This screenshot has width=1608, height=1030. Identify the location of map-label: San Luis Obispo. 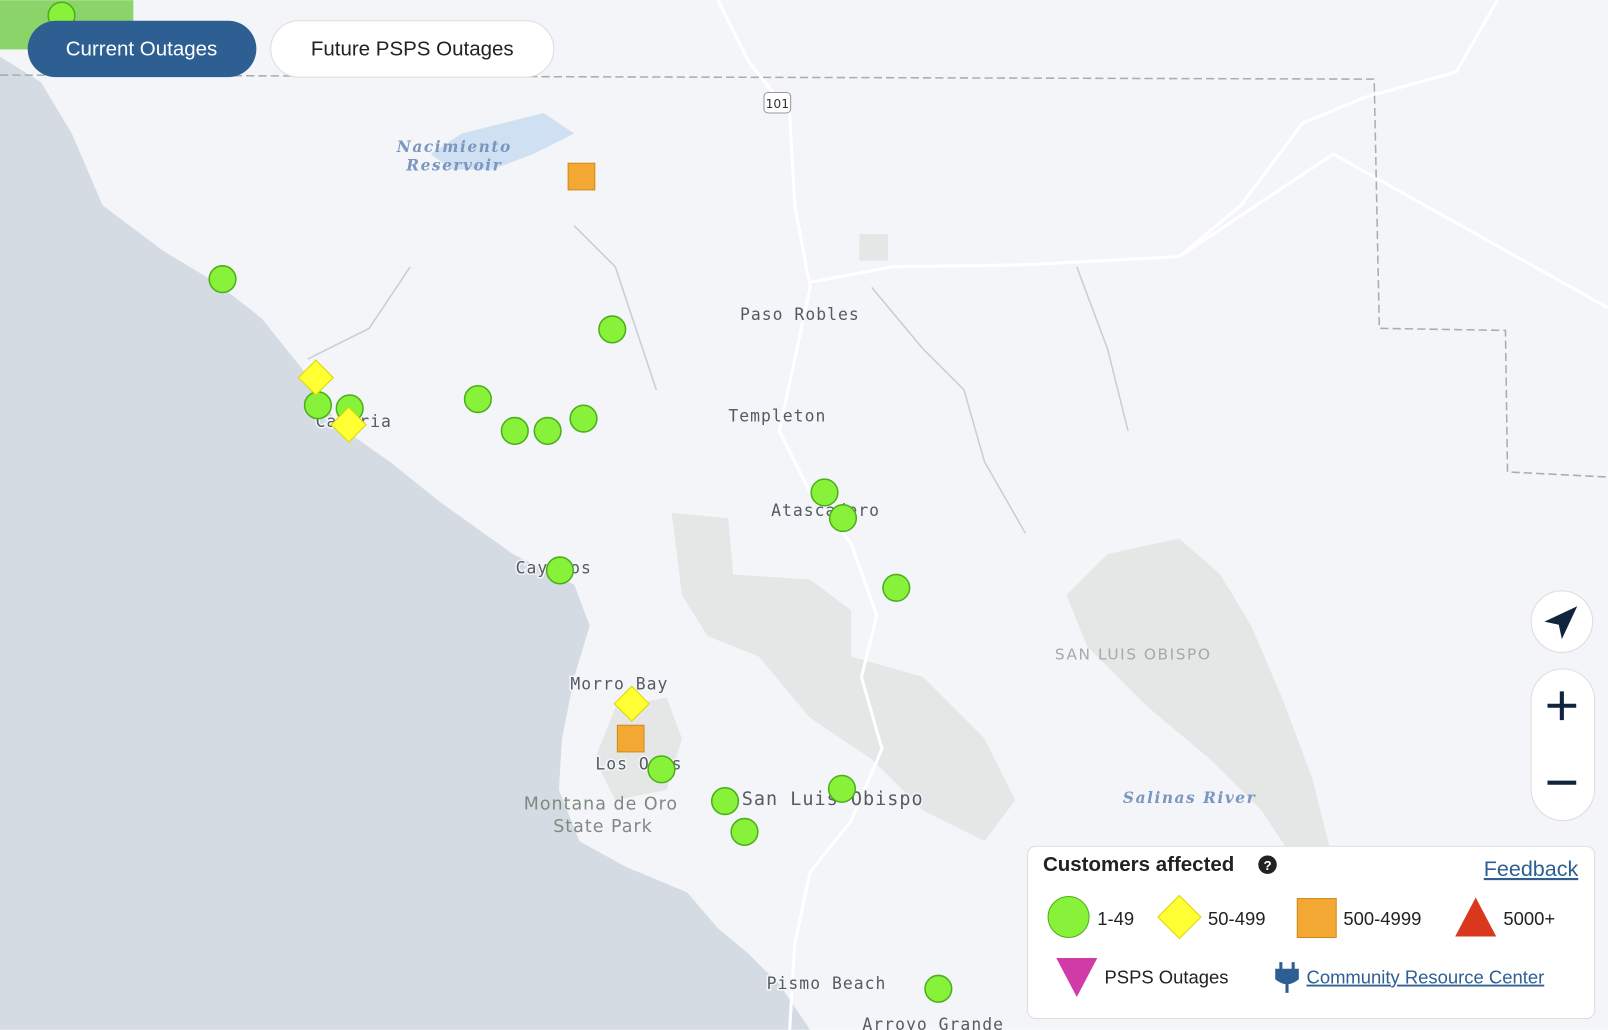
(833, 799).